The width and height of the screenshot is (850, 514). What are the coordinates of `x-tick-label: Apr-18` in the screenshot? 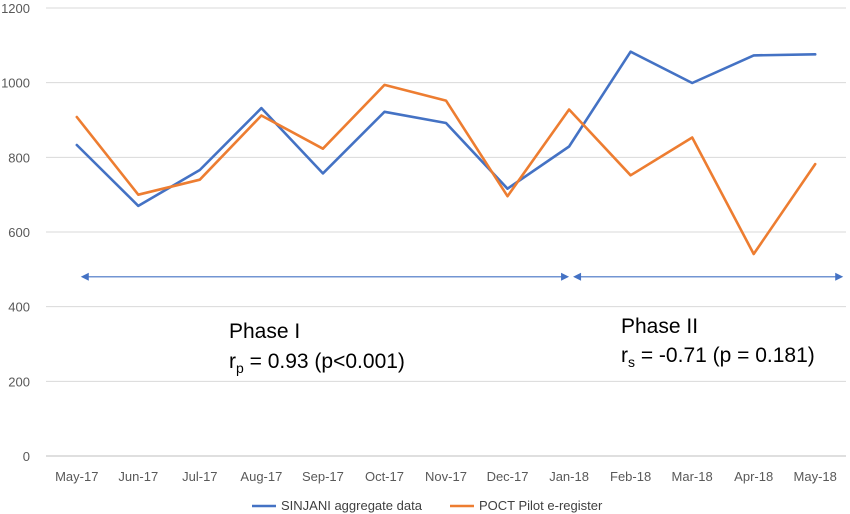 It's located at (753, 476).